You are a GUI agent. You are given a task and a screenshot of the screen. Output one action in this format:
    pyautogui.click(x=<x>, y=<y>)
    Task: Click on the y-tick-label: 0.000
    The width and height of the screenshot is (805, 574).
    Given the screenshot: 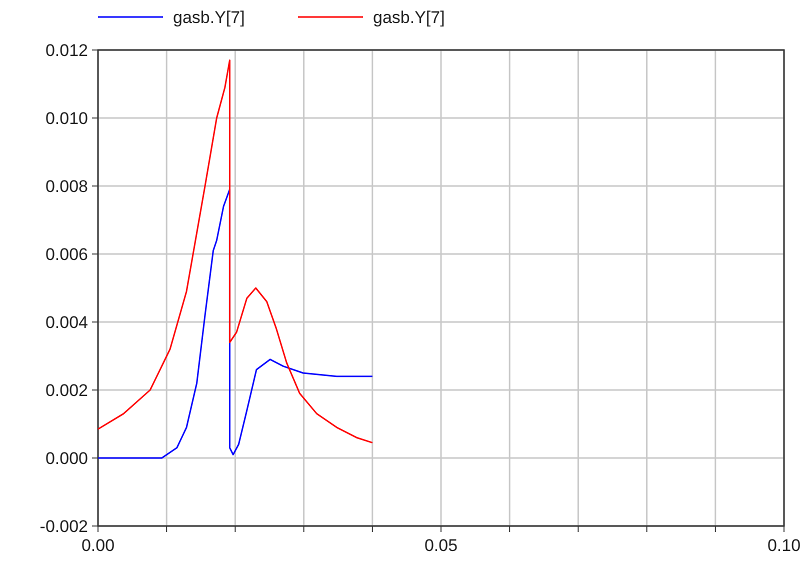 What is the action you would take?
    pyautogui.click(x=66, y=458)
    